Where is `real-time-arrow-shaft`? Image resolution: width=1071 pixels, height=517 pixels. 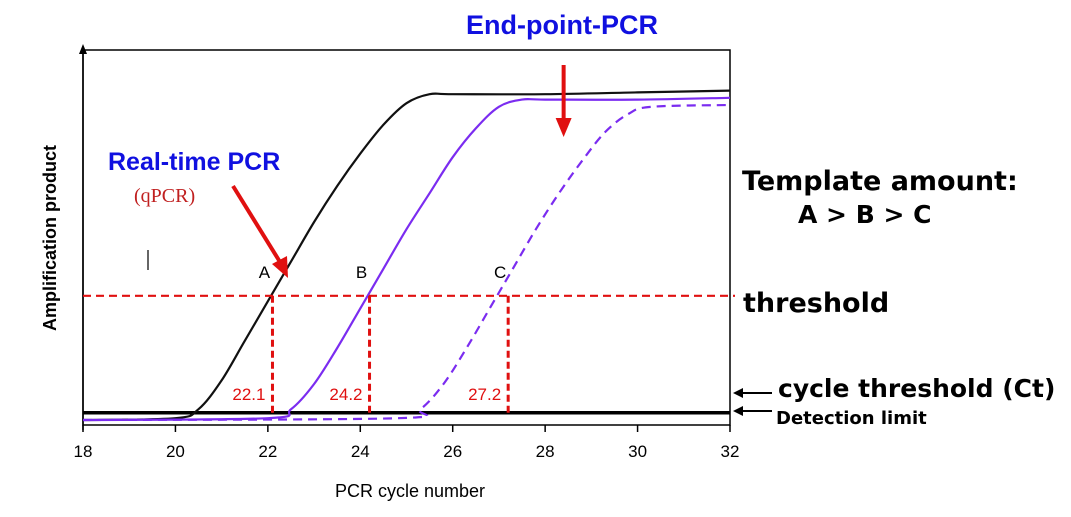 real-time-arrow-shaft is located at coordinates (256, 224).